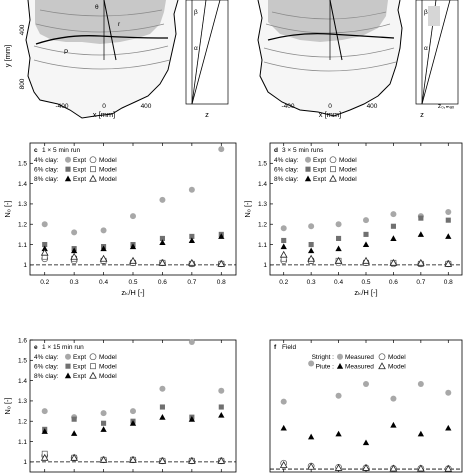 Image resolution: width=474 pixels, height=474 pixels. I want to click on panel-d-xtick-label-6: 0.8, so click(448, 282).